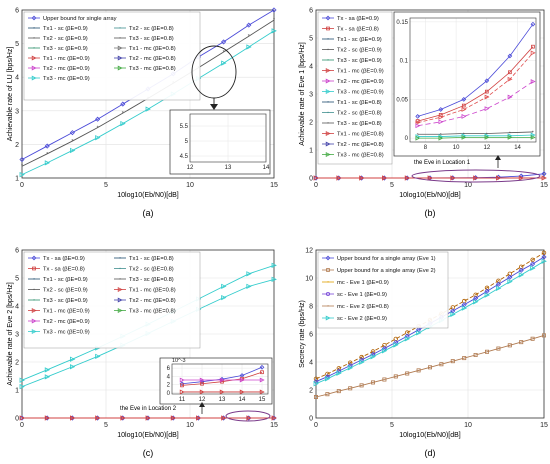  Describe the element at coordinates (392, 185) in the screenshot. I see `x-tick-label: 5` at that location.